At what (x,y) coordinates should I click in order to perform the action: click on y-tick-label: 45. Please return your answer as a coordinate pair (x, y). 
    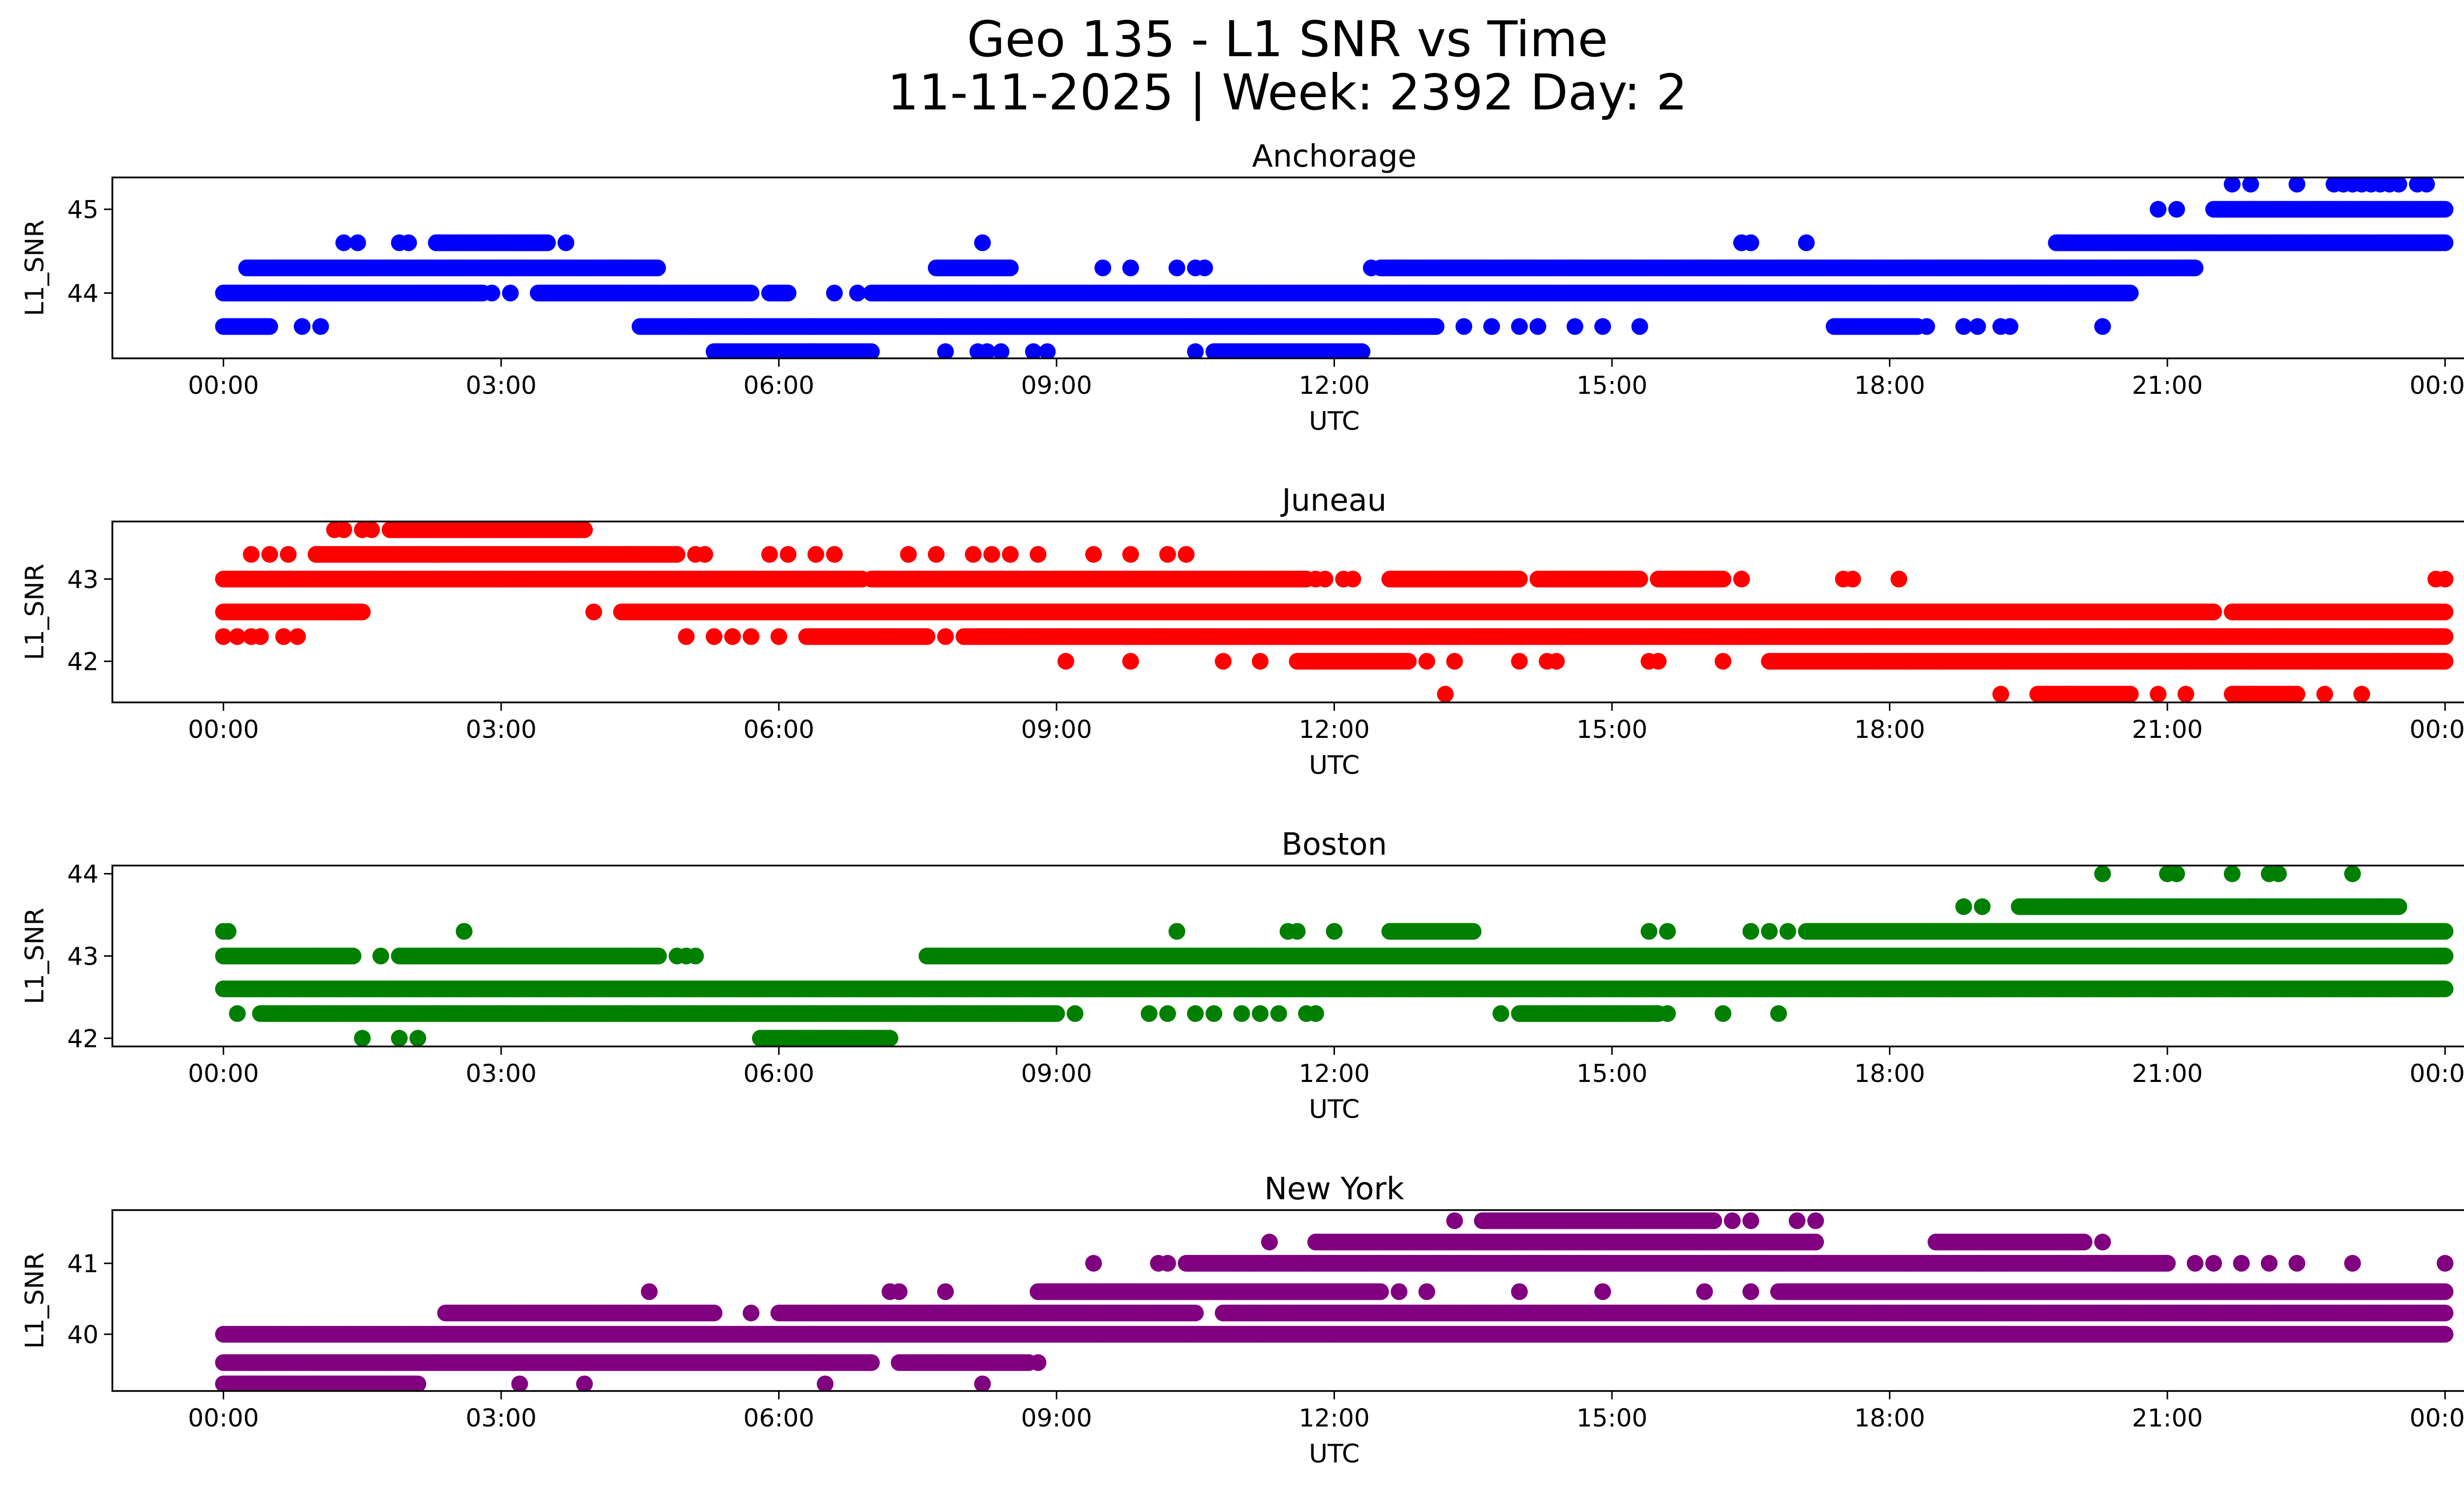
    Looking at the image, I should click on (83, 210).